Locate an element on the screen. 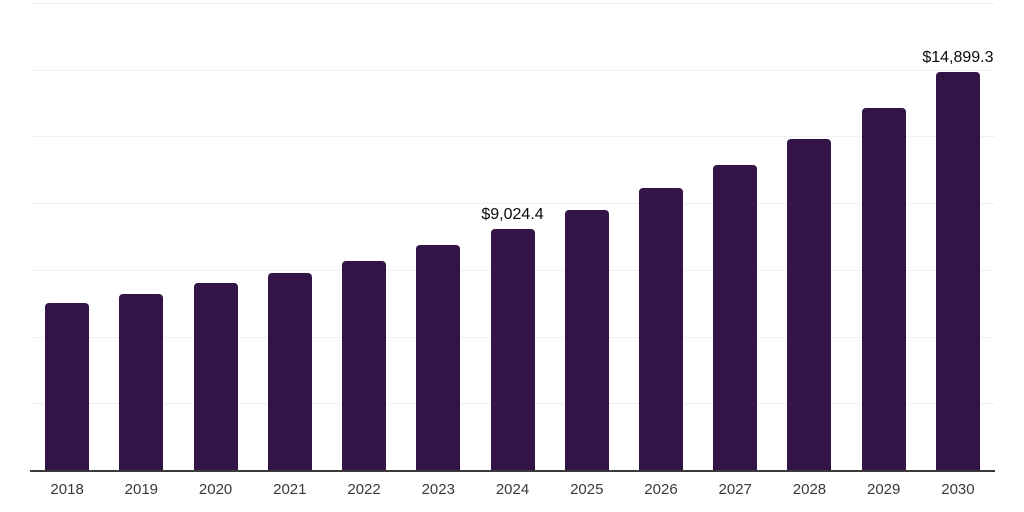 Image resolution: width=1024 pixels, height=512 pixels. bar-2028 is located at coordinates (809, 304).